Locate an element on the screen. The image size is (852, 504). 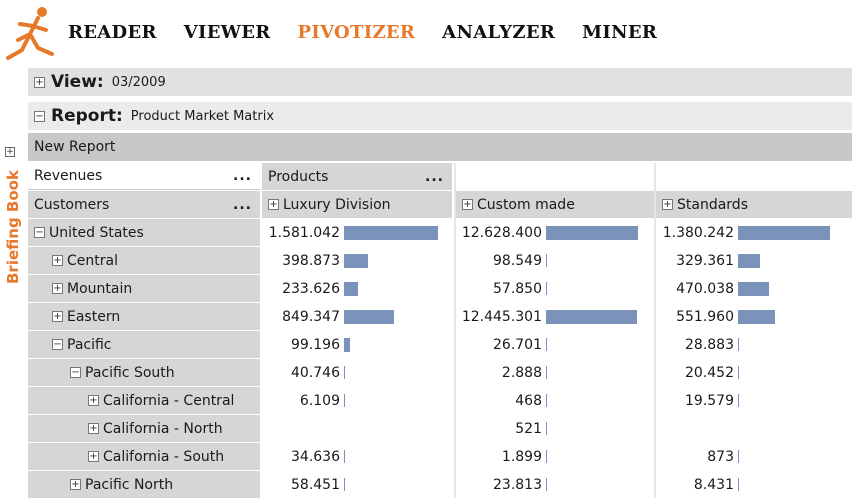
data-cell: 57.850 is located at coordinates (555, 288).